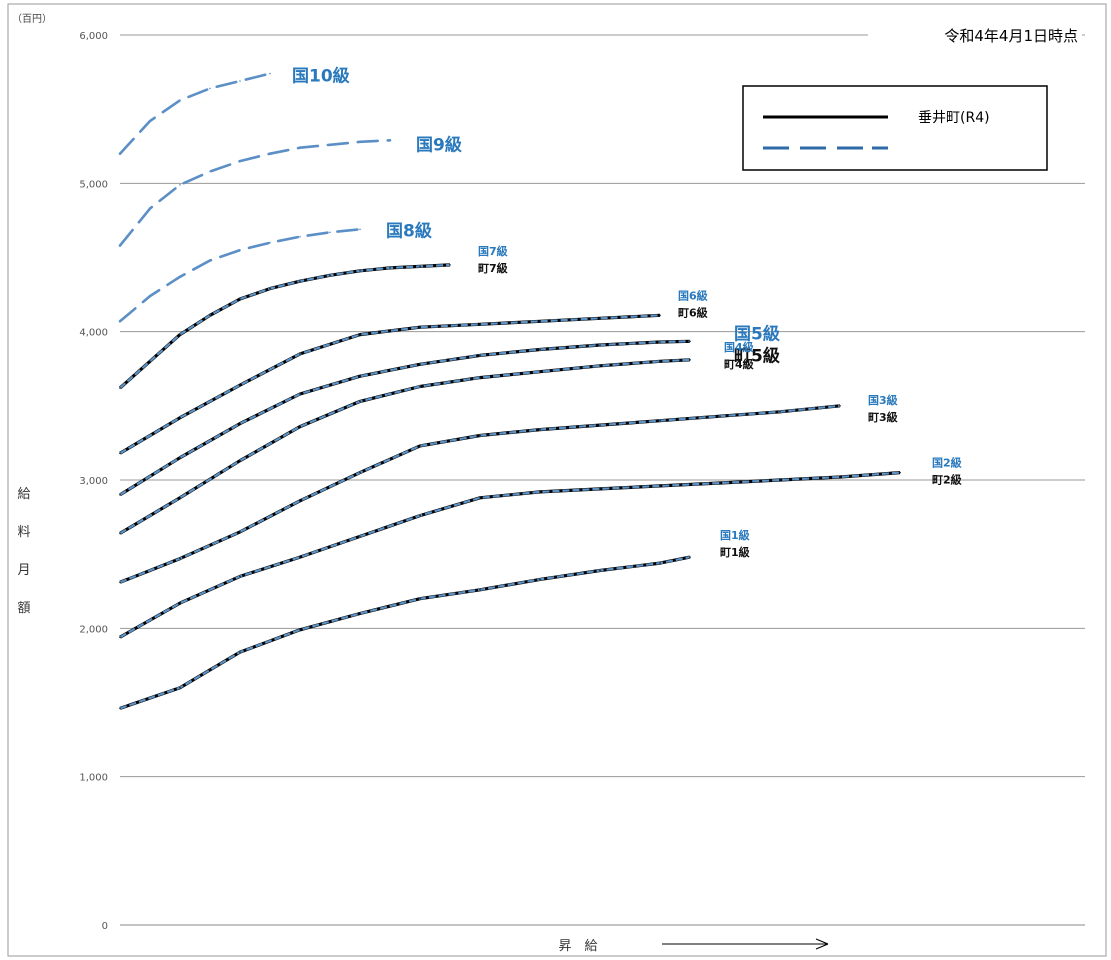 This screenshot has width=1111, height=960. I want to click on ytick-label-5000: 5,000, so click(93, 184).